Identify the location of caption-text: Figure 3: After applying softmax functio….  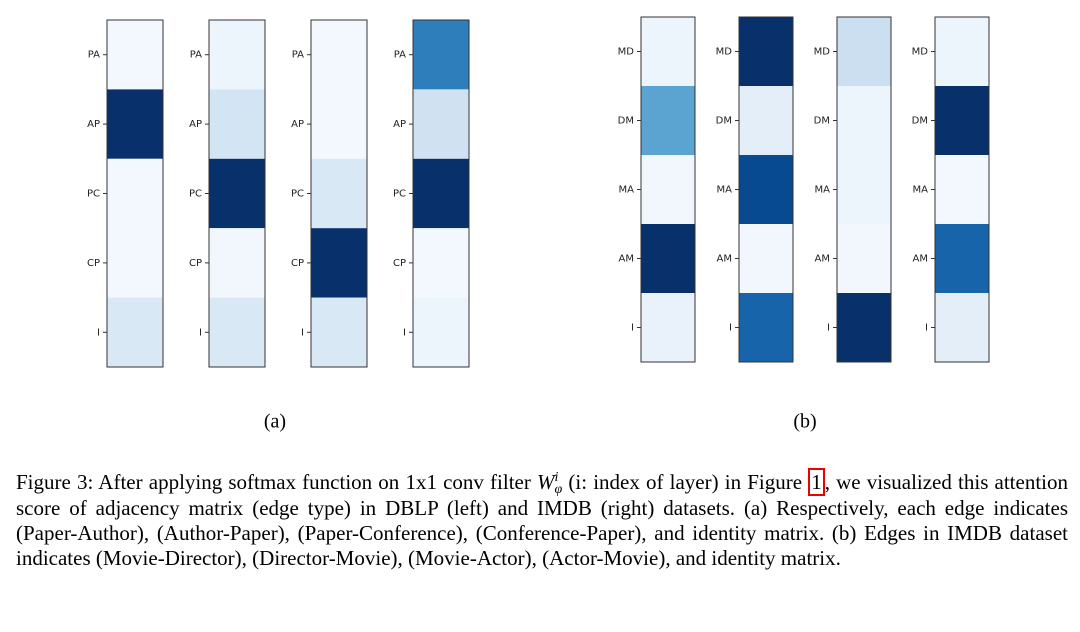
(277, 482).